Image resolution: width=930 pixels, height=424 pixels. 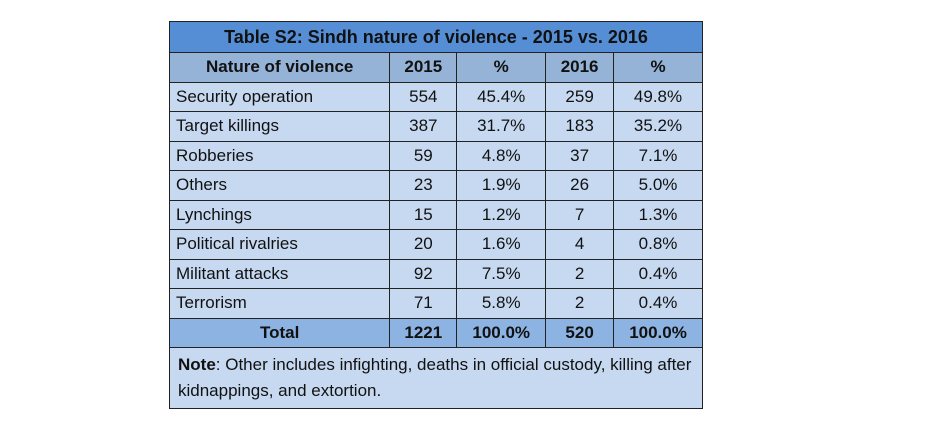 What do you see at coordinates (279, 214) in the screenshot?
I see `table-cell: Lynchings` at bounding box center [279, 214].